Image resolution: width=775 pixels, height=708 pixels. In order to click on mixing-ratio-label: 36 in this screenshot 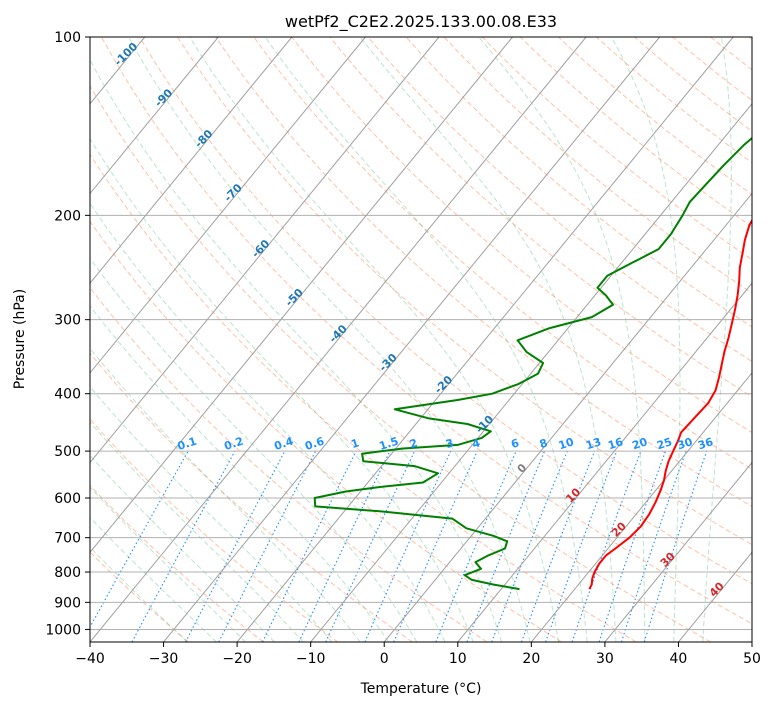, I will do `click(705, 443)`.